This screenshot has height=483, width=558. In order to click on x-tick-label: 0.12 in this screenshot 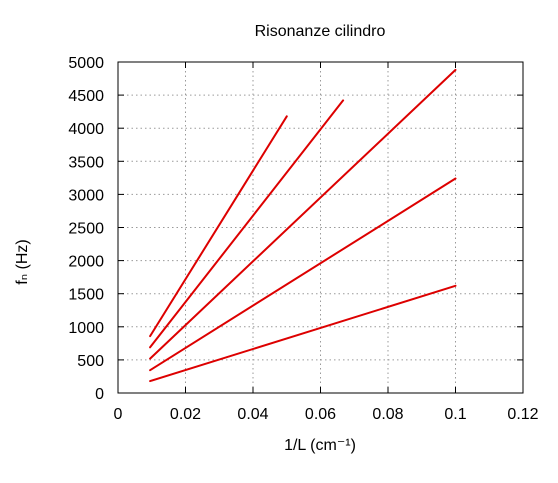, I will do `click(522, 414)`.